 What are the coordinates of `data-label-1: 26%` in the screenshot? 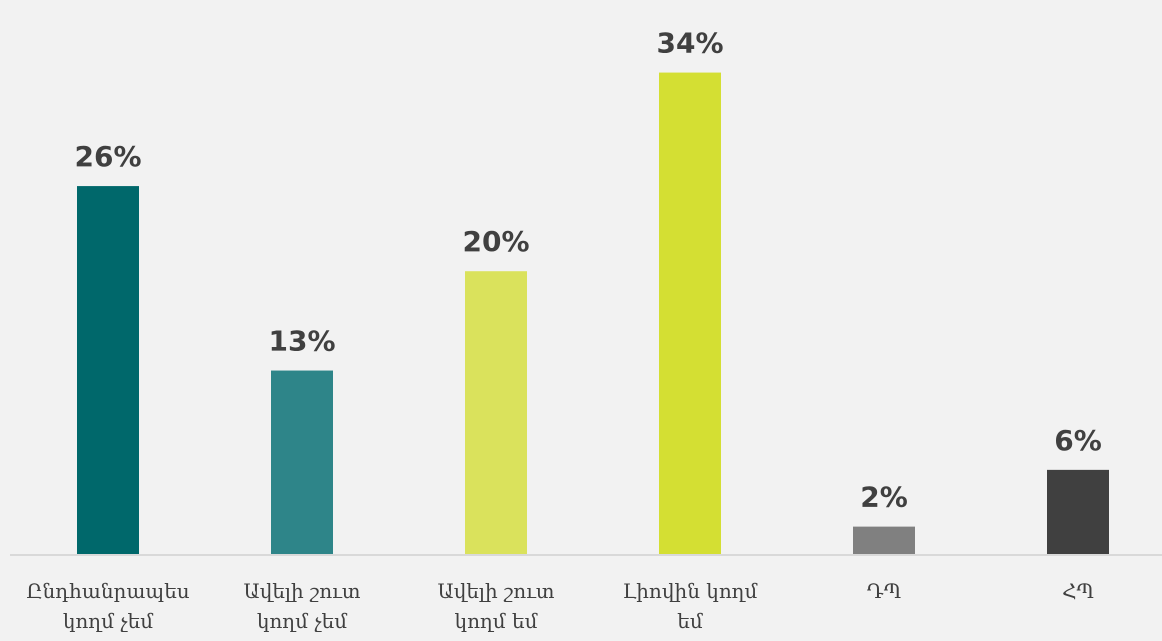 It's located at (107, 156).